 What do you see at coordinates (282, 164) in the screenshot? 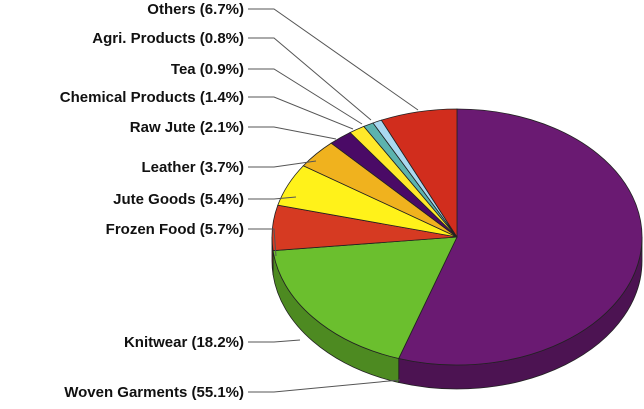
I see `leader-leather` at bounding box center [282, 164].